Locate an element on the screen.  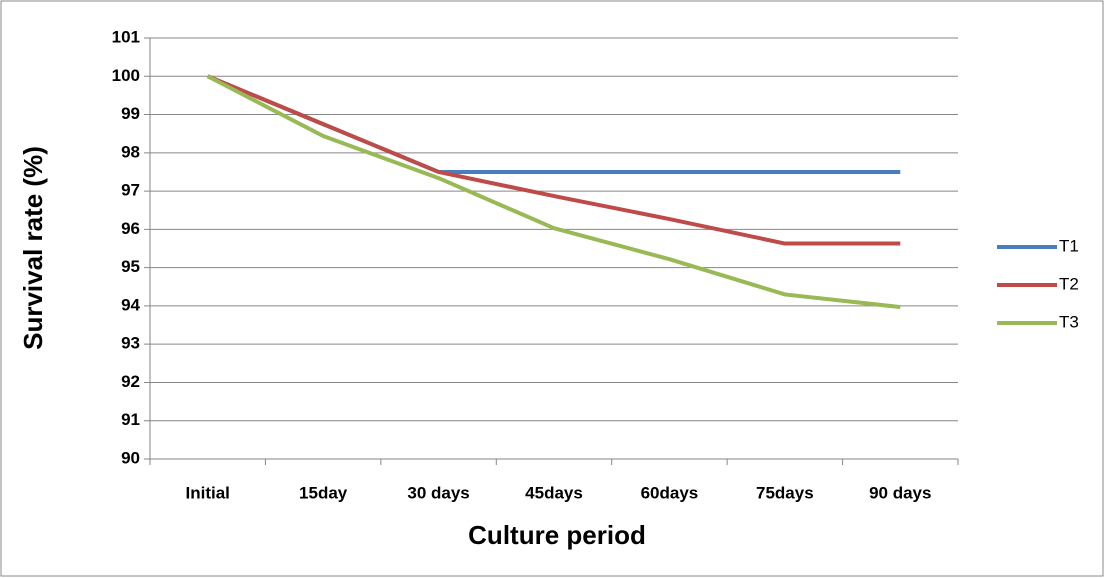
y-tick-label: 99 is located at coordinates (130, 113).